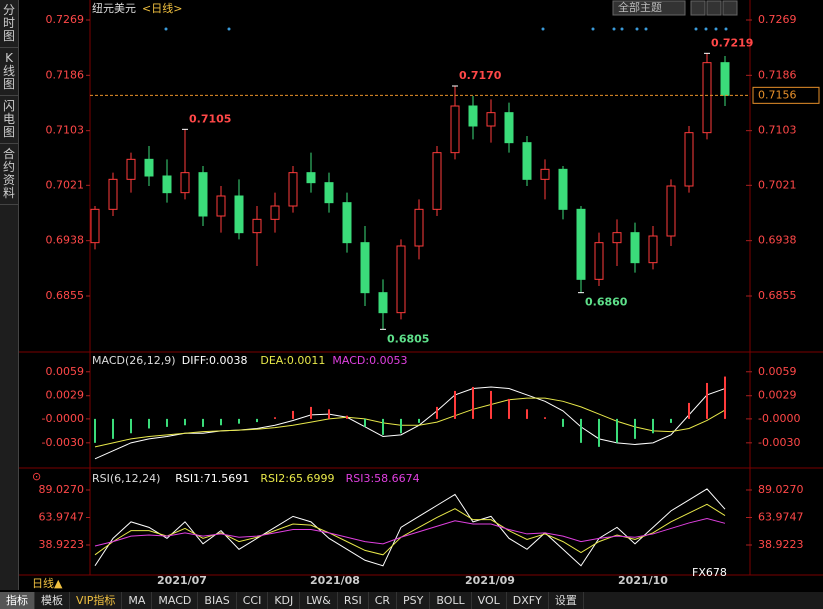  What do you see at coordinates (9, 72) in the screenshot?
I see `side-tab: K线图` at bounding box center [9, 72].